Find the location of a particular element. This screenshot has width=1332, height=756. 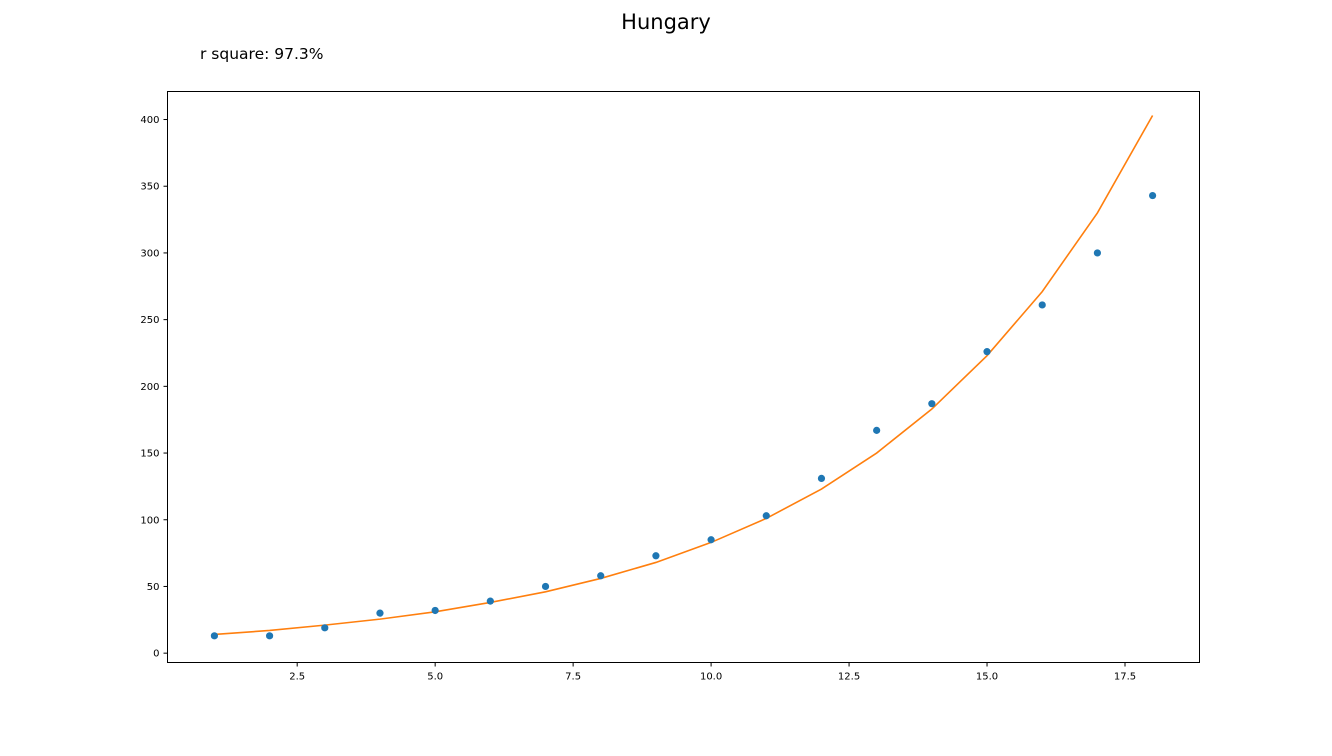

y-tick-label: 200 is located at coordinates (149, 387).